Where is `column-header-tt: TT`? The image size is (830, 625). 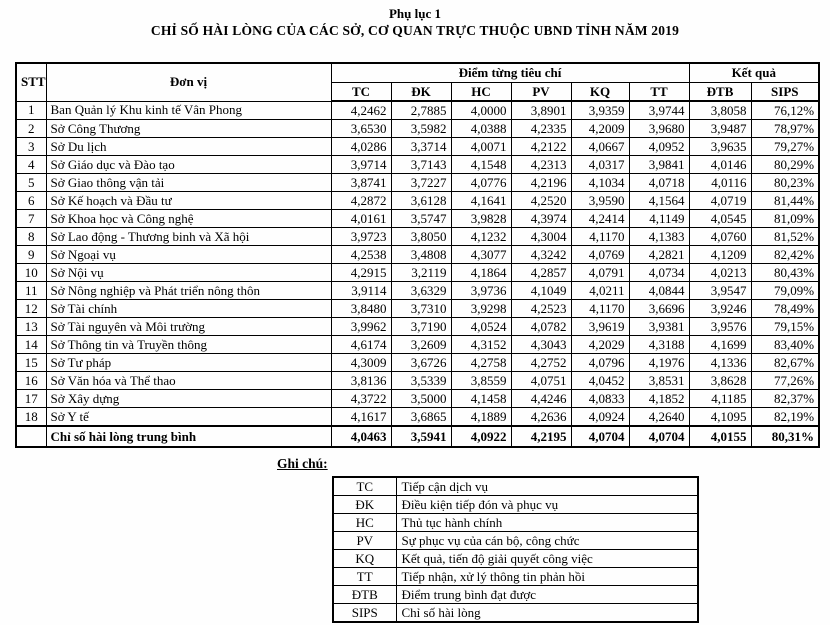
column-header-tt: TT is located at coordinates (659, 92).